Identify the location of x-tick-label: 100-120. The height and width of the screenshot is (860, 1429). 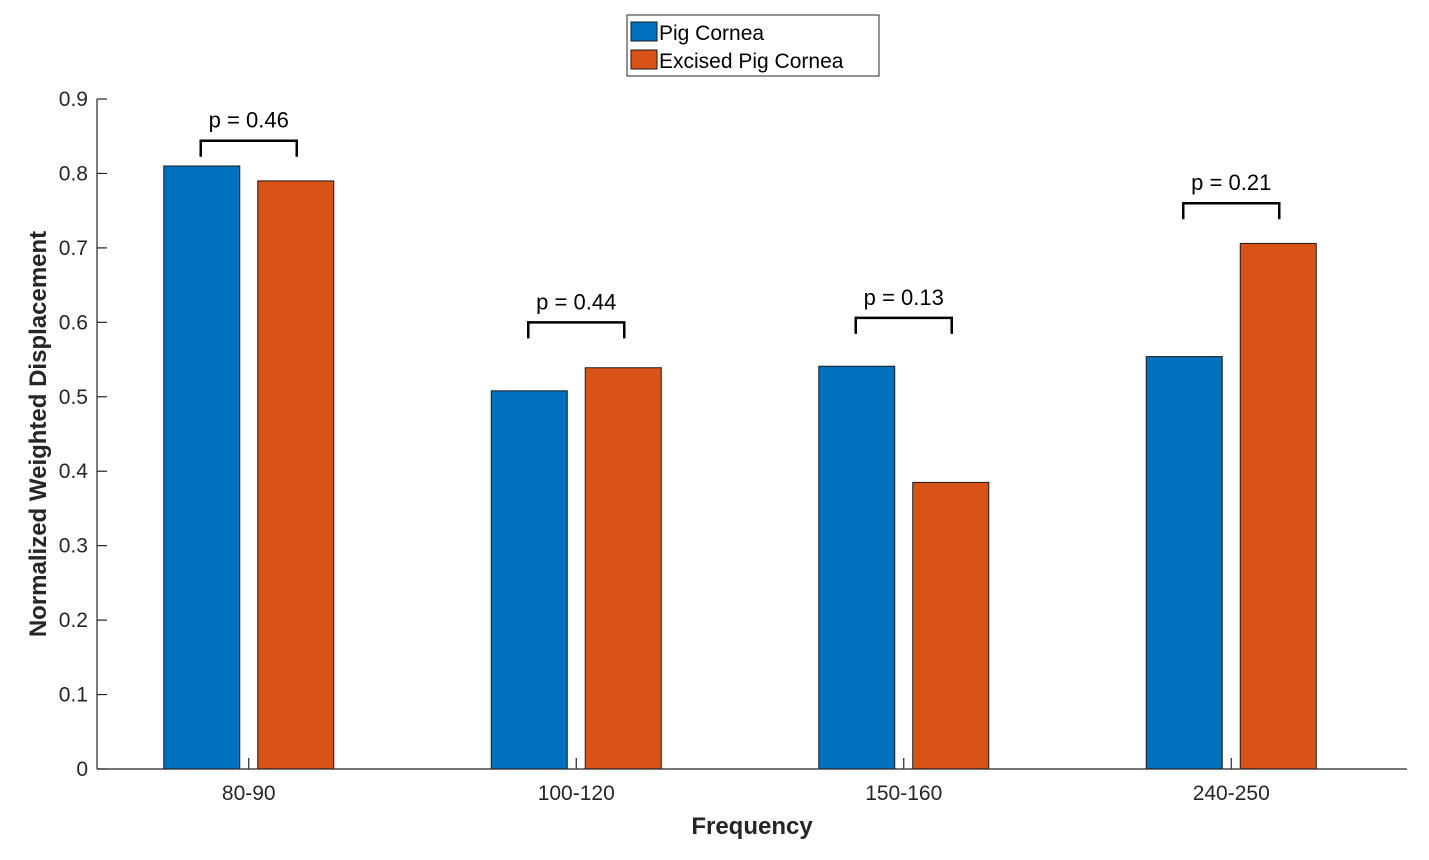
(576, 793).